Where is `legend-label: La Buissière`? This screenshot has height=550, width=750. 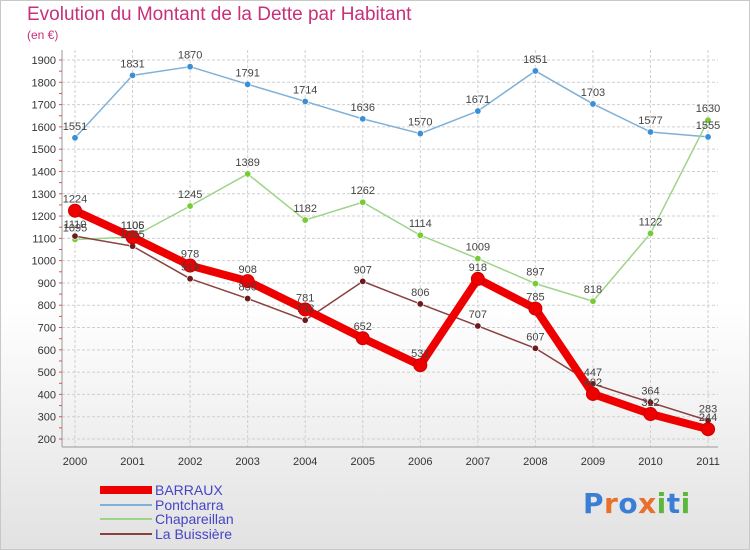 legend-label: La Buissière is located at coordinates (194, 533).